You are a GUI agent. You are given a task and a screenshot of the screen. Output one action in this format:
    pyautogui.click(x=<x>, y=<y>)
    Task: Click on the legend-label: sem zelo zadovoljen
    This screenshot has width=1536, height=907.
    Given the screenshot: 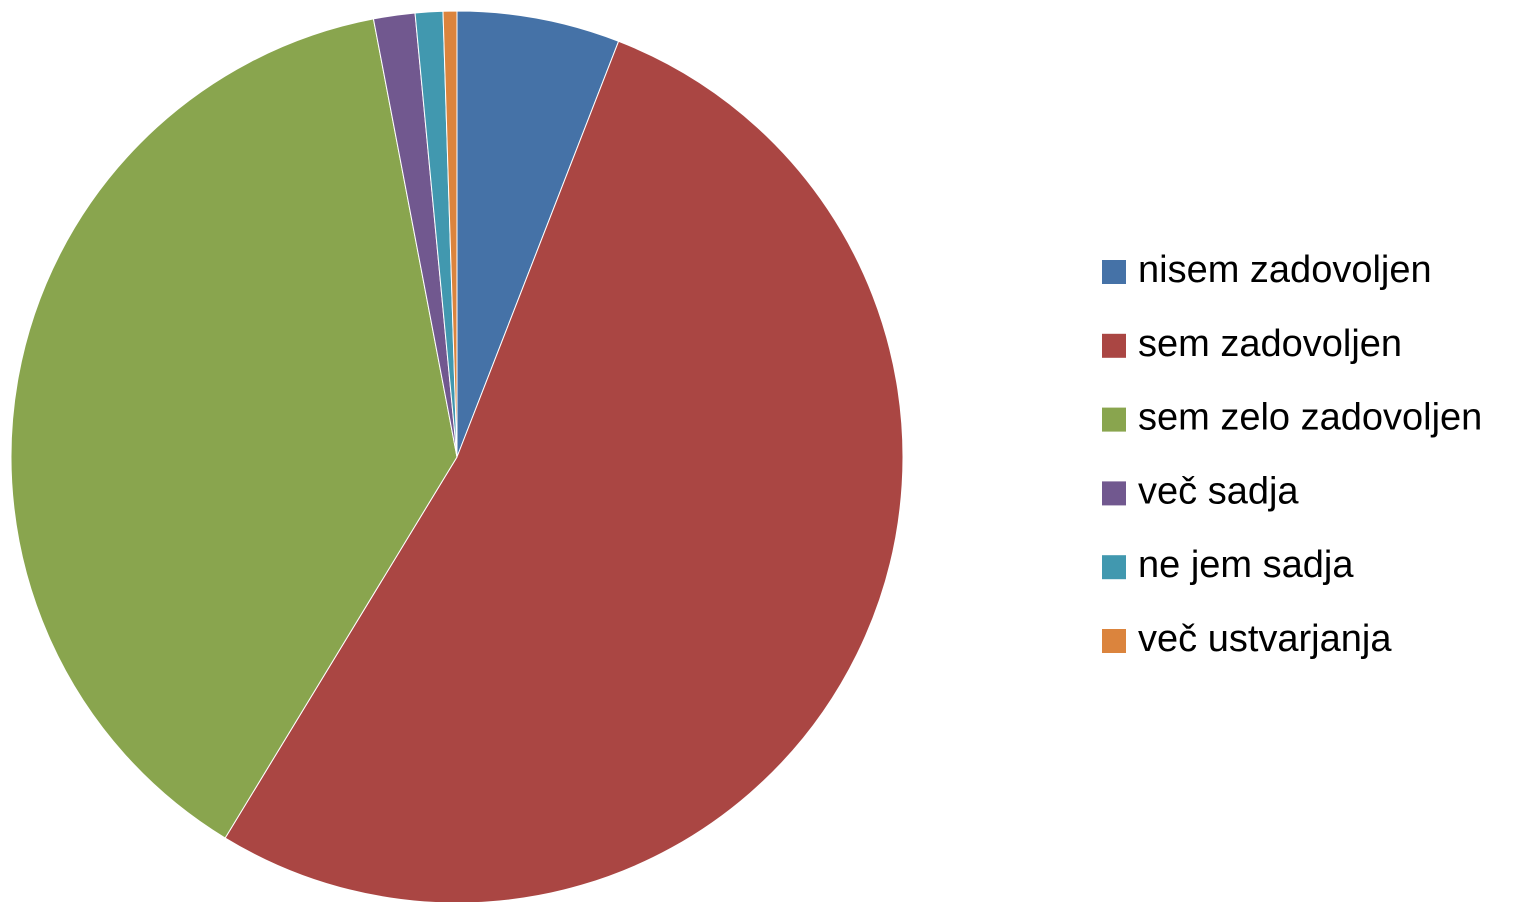 What is the action you would take?
    pyautogui.click(x=1310, y=418)
    